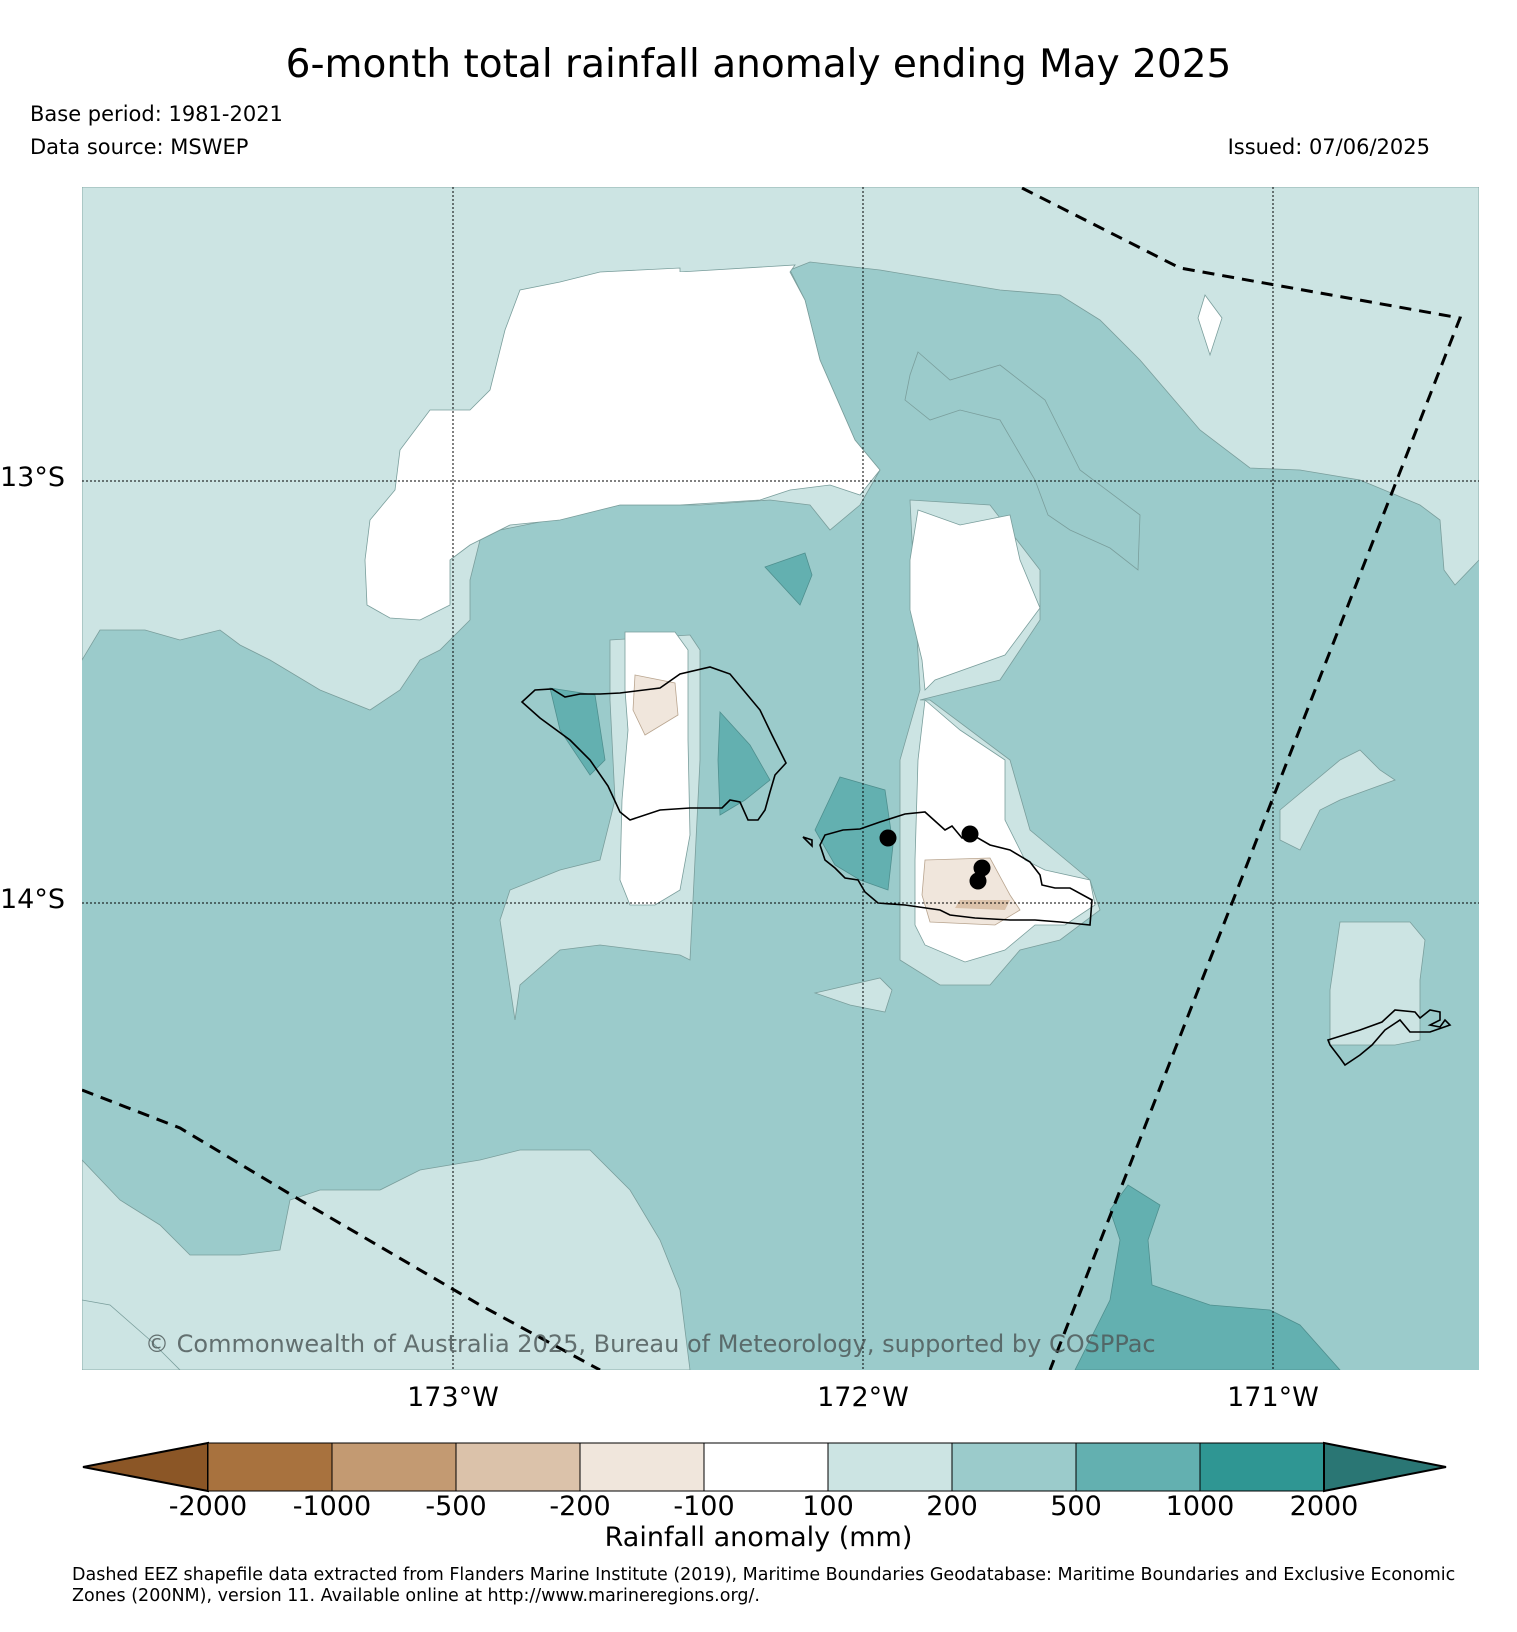  I want to click on longitude-label-172w: 172°W, so click(863, 1397).